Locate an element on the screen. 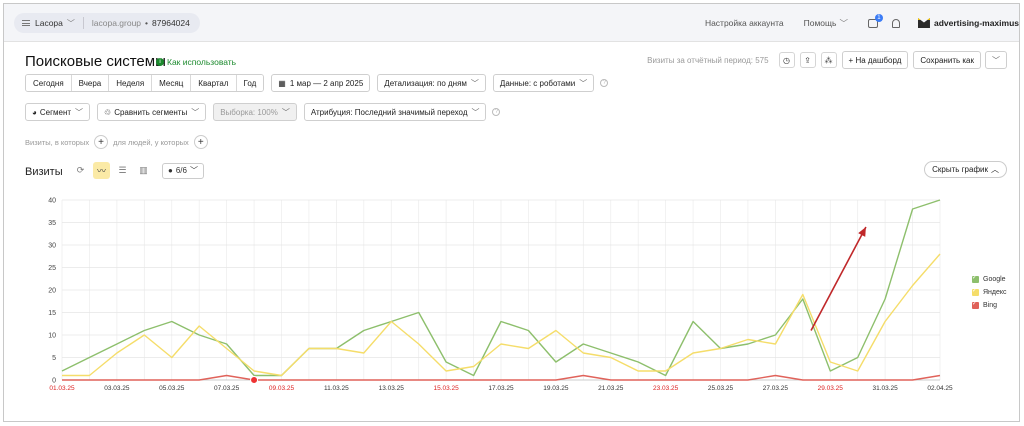  x-tick-label: 13.03.25 is located at coordinates (392, 388).